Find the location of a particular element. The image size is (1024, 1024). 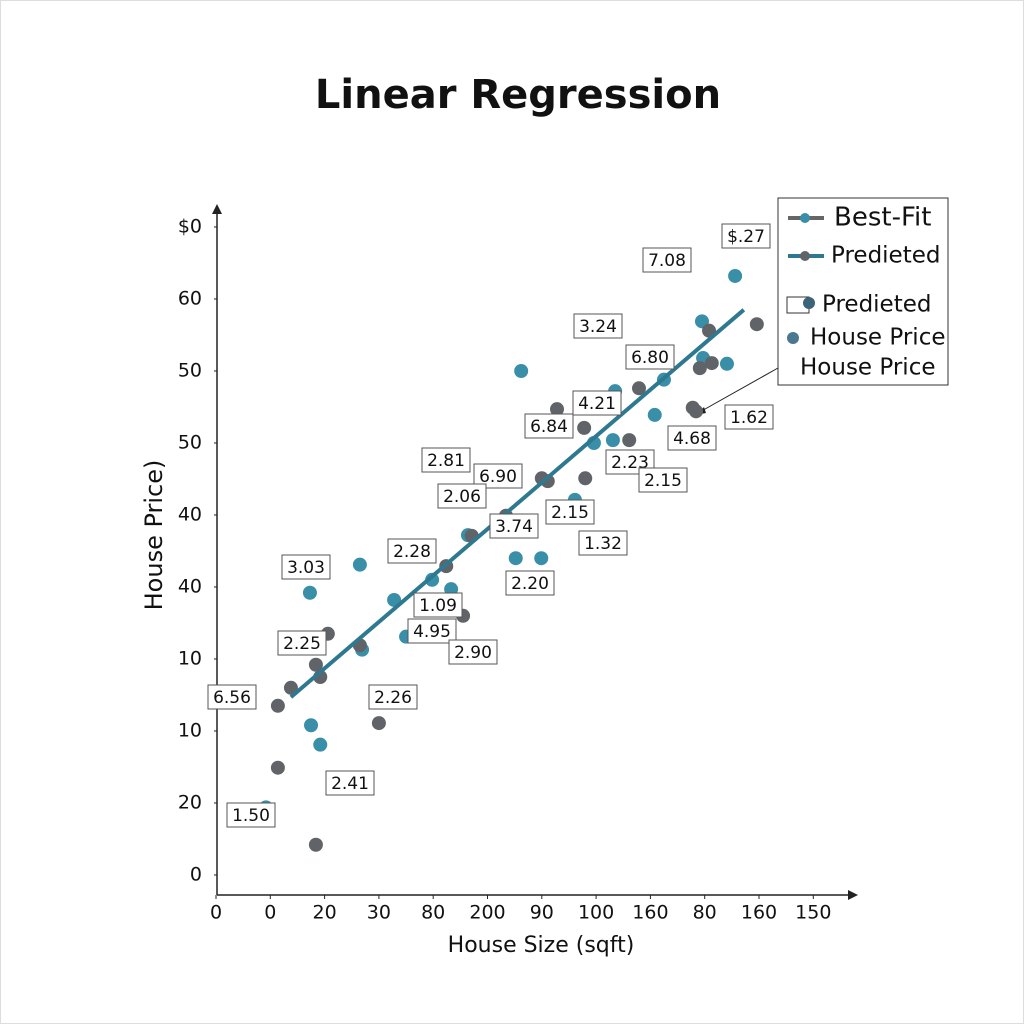

annotation: 4.68 is located at coordinates (692, 439).